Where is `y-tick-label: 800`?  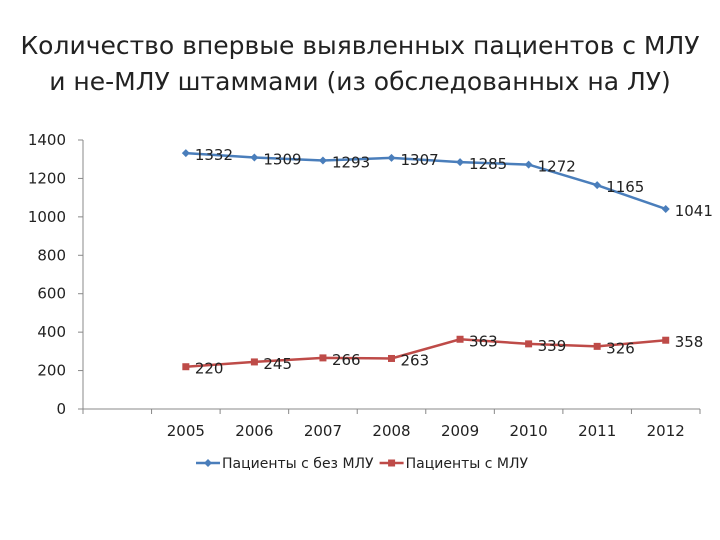
y-tick-label: 800 is located at coordinates (51, 255).